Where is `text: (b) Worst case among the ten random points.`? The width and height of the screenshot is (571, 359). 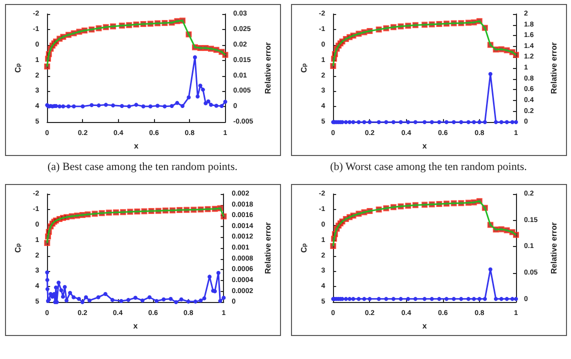
text: (b) Worst case among the ten random points. is located at coordinates (428, 167).